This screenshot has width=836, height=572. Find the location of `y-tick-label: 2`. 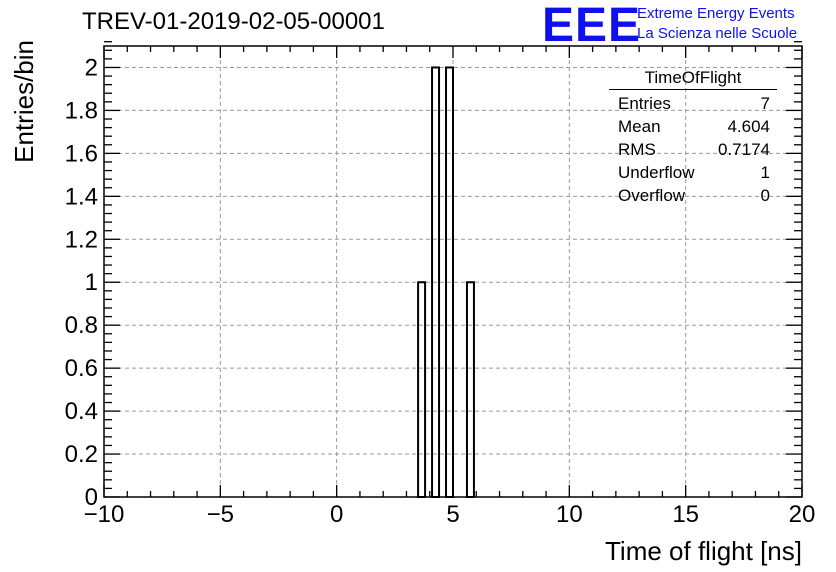

y-tick-label: 2 is located at coordinates (91, 67).